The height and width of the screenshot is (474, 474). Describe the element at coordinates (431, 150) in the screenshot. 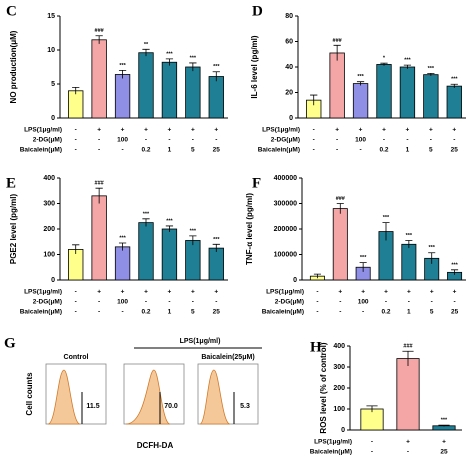

I see `treatment-cell: 5` at that location.